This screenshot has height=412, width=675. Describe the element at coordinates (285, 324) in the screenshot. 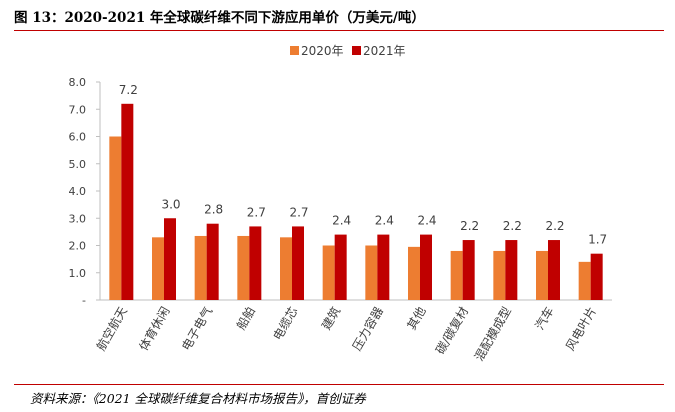

I see `x-tick-label: 电缆芯` at that location.